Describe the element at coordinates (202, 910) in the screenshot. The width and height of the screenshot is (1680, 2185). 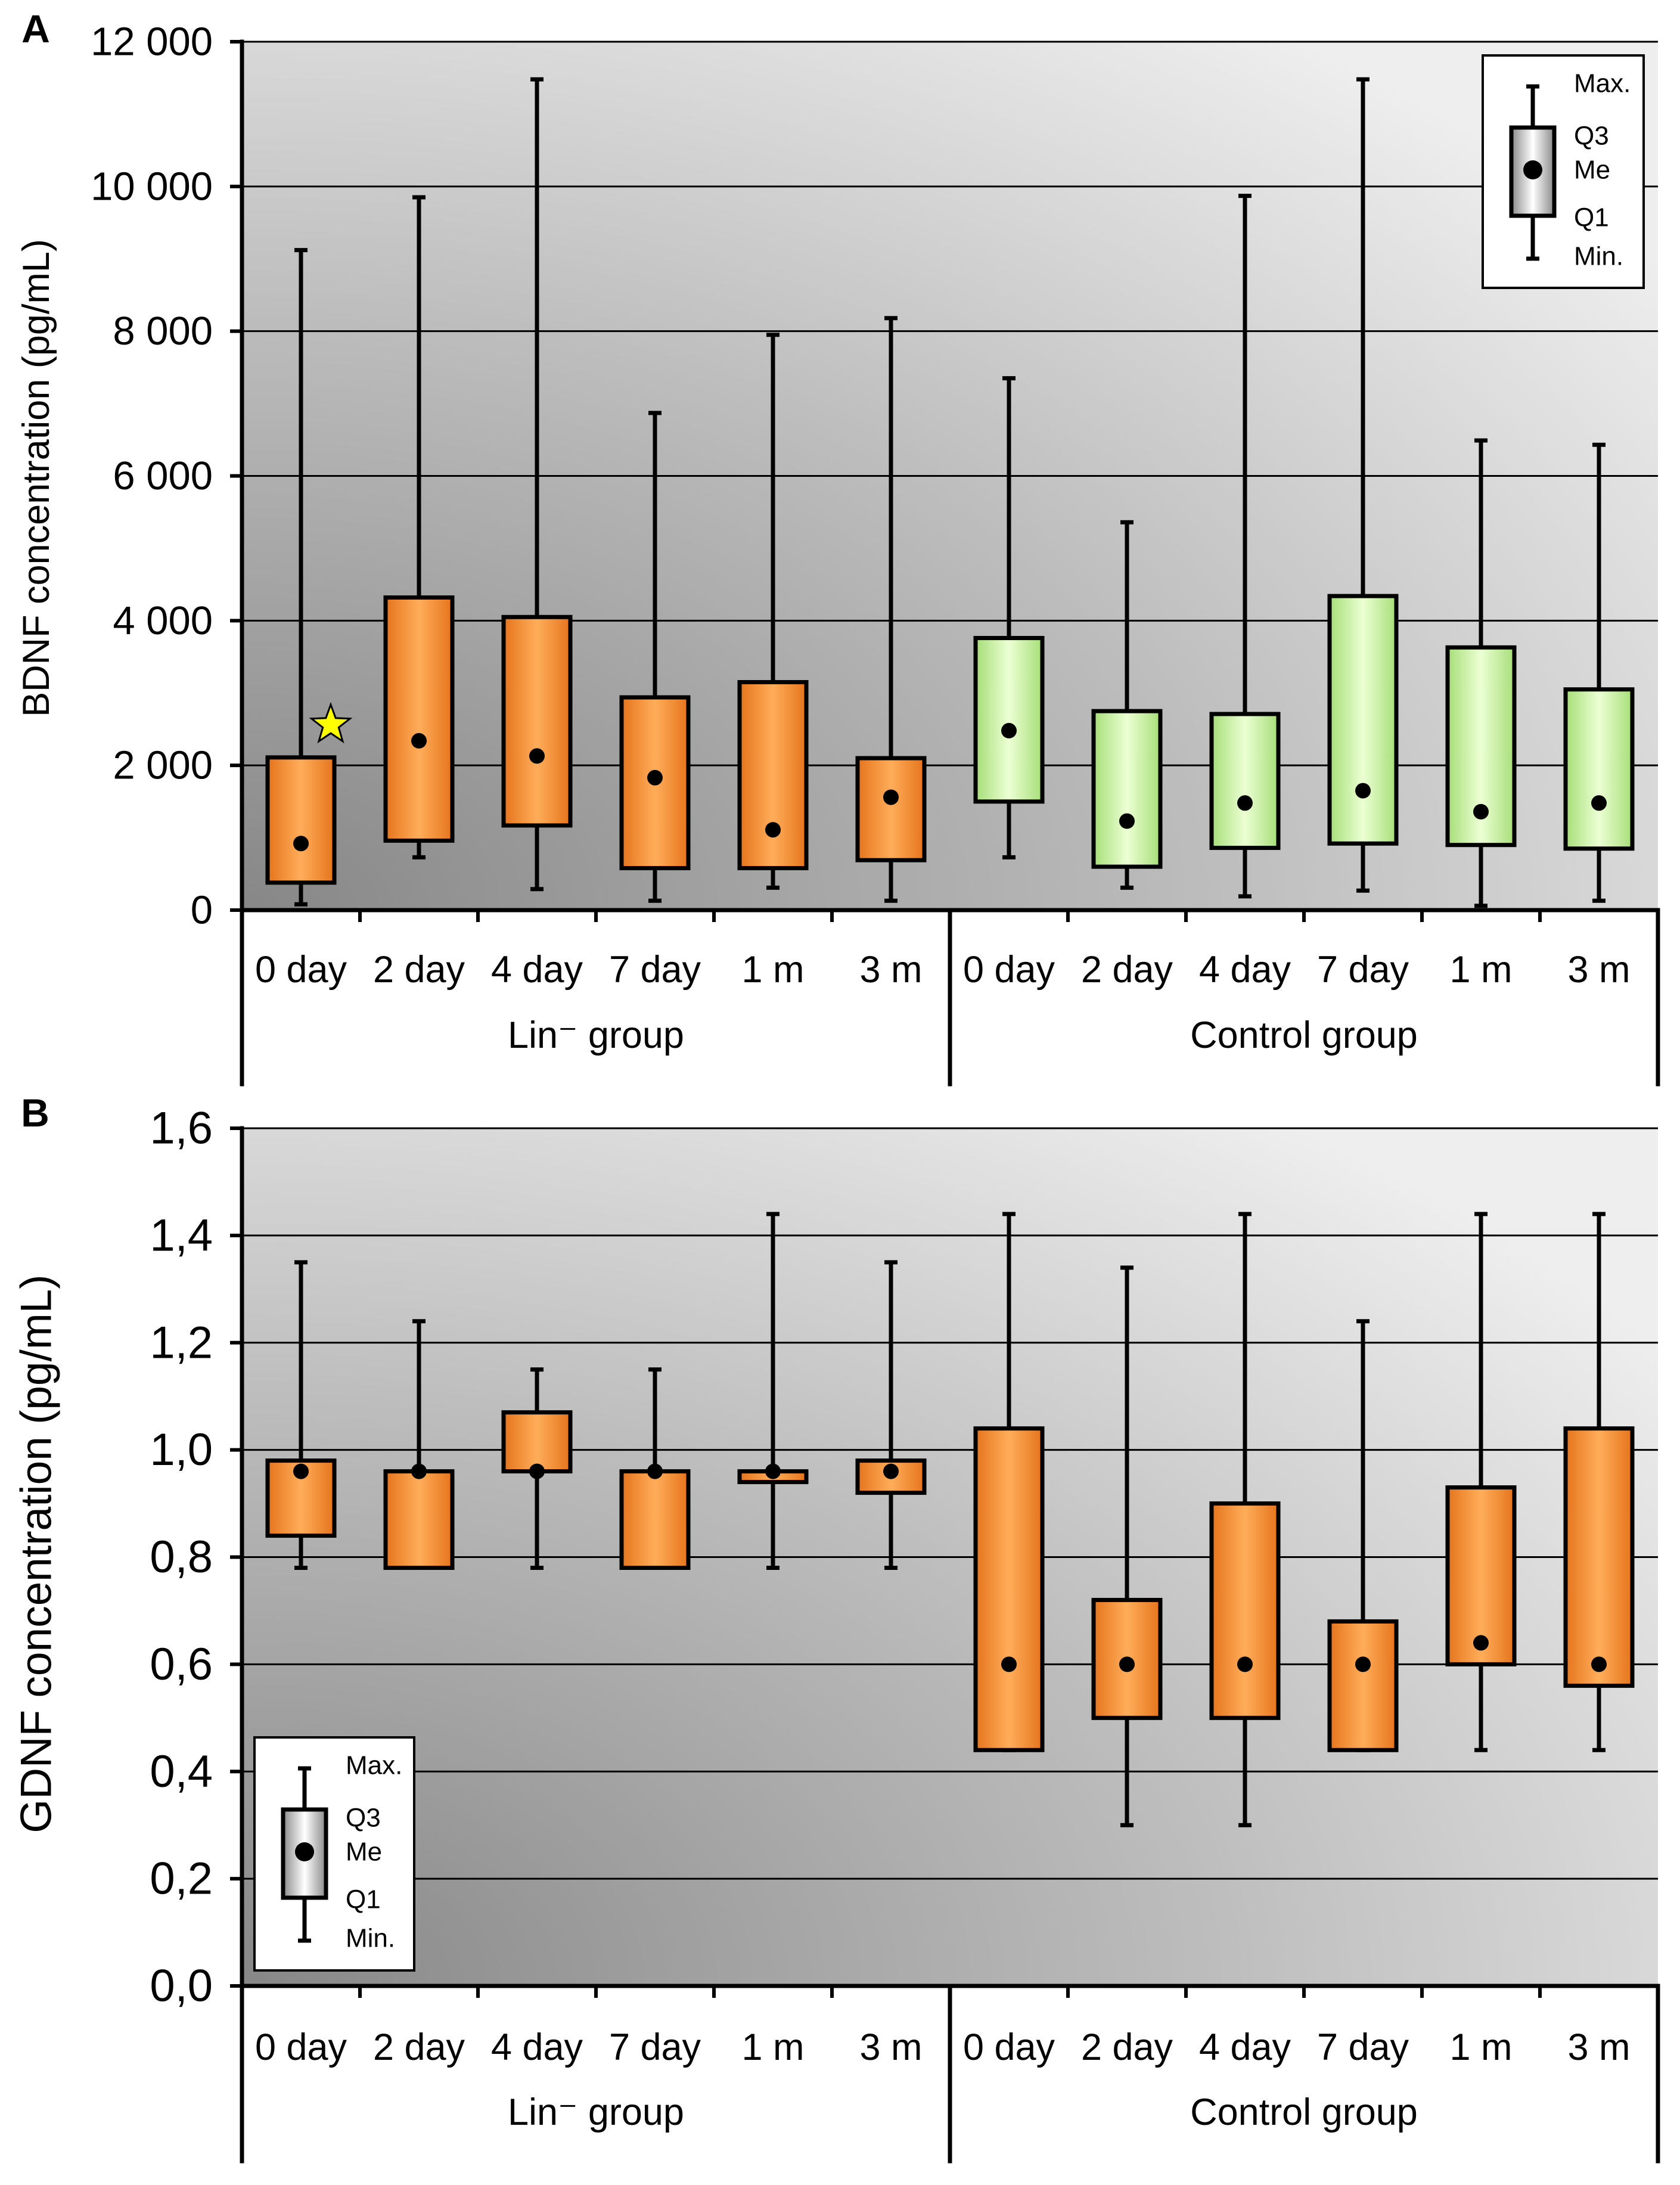
I see `y-tick-label: 0` at that location.